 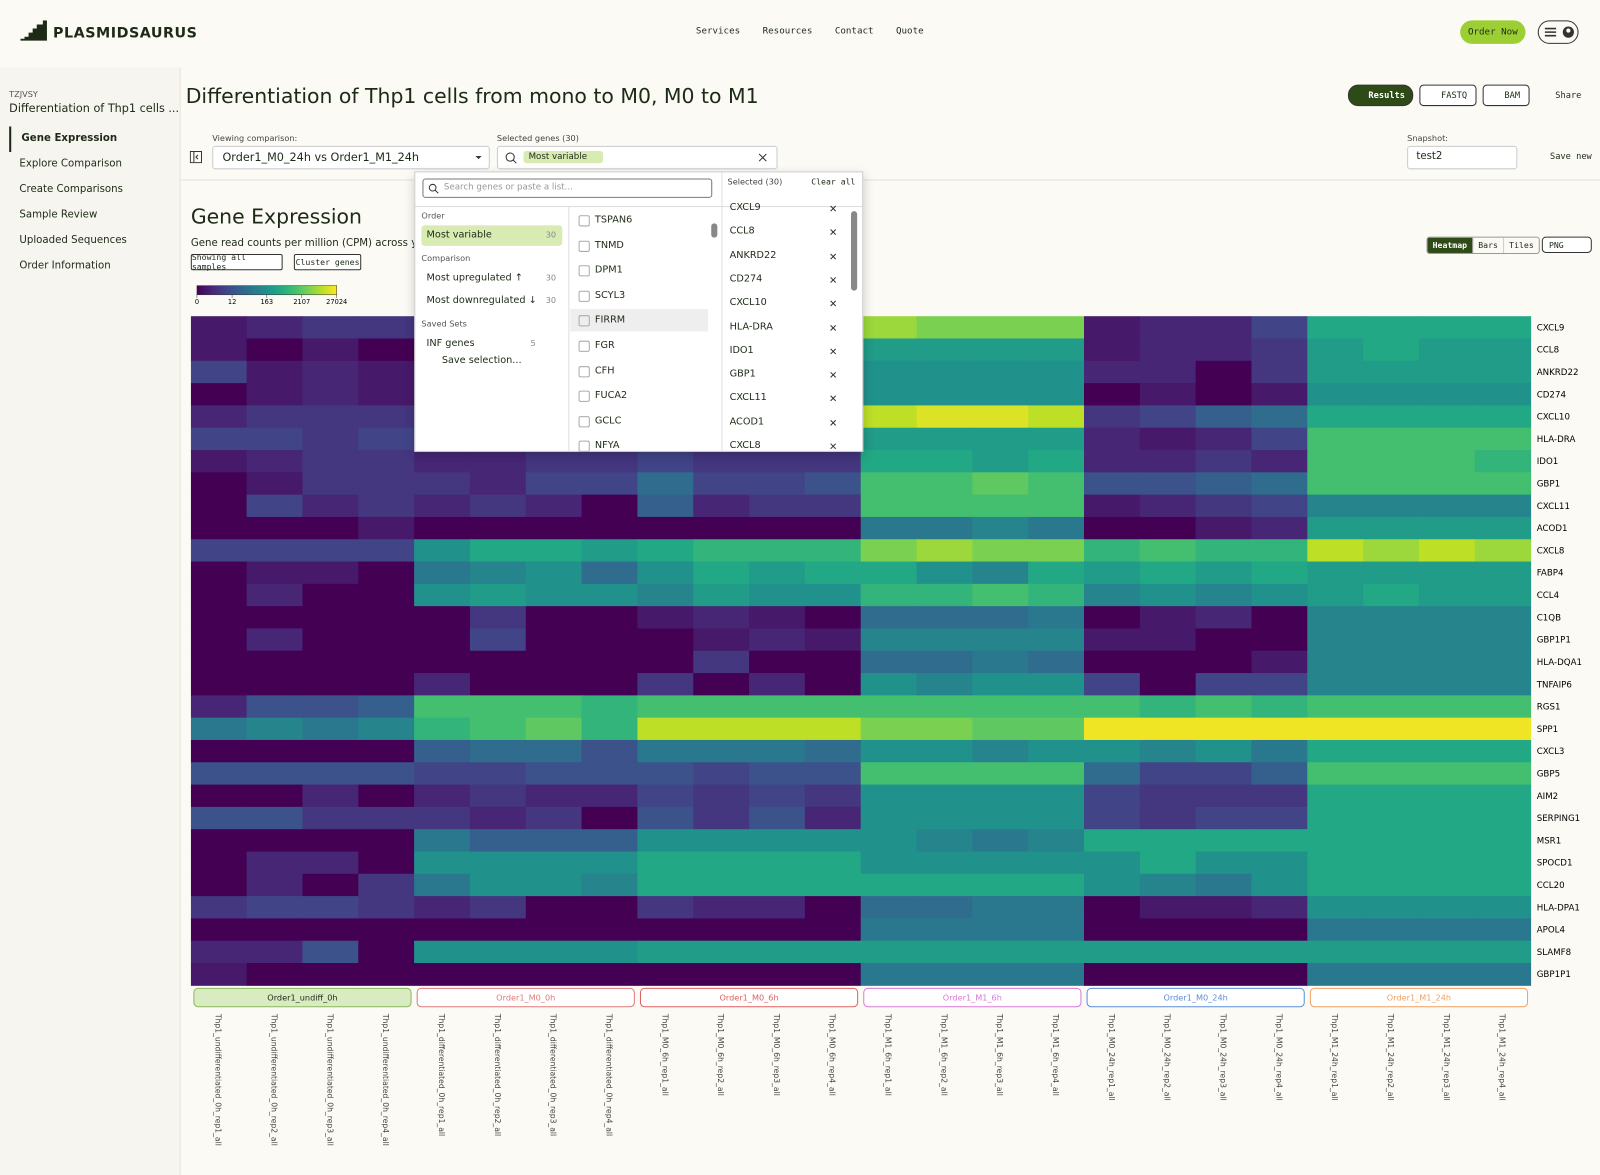 I want to click on menu-item: Explore Comparison, so click(x=71, y=164).